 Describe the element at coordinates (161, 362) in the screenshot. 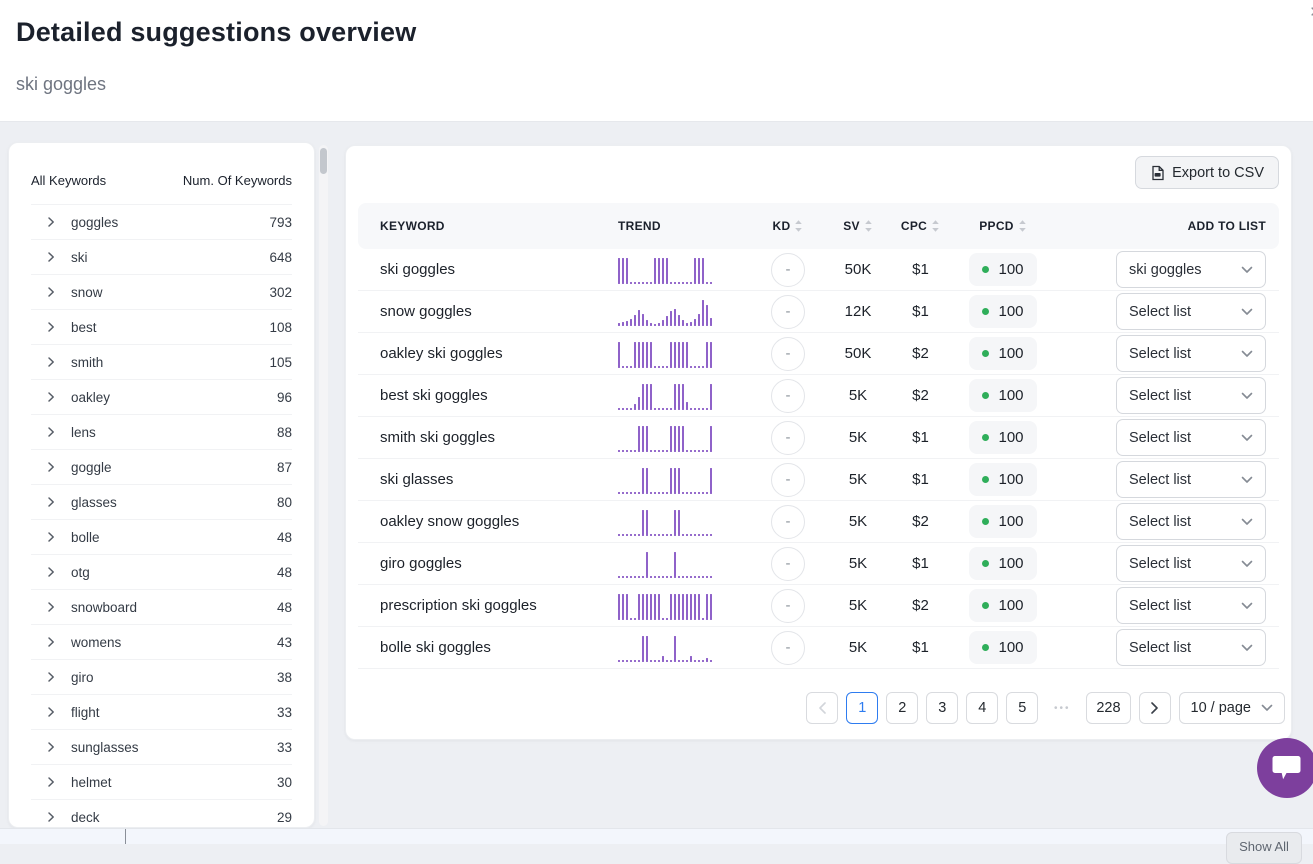

I see `sidebar-item: smith 105` at that location.